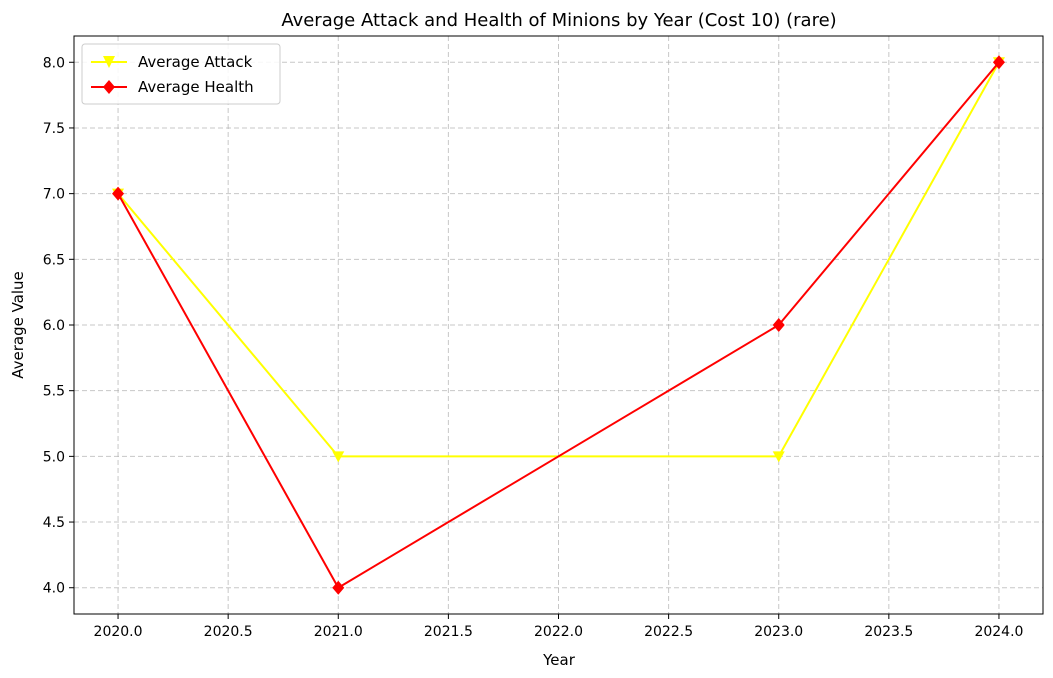 The image size is (1053, 678). I want to click on legend: Average Attack Average Health, so click(181, 74).